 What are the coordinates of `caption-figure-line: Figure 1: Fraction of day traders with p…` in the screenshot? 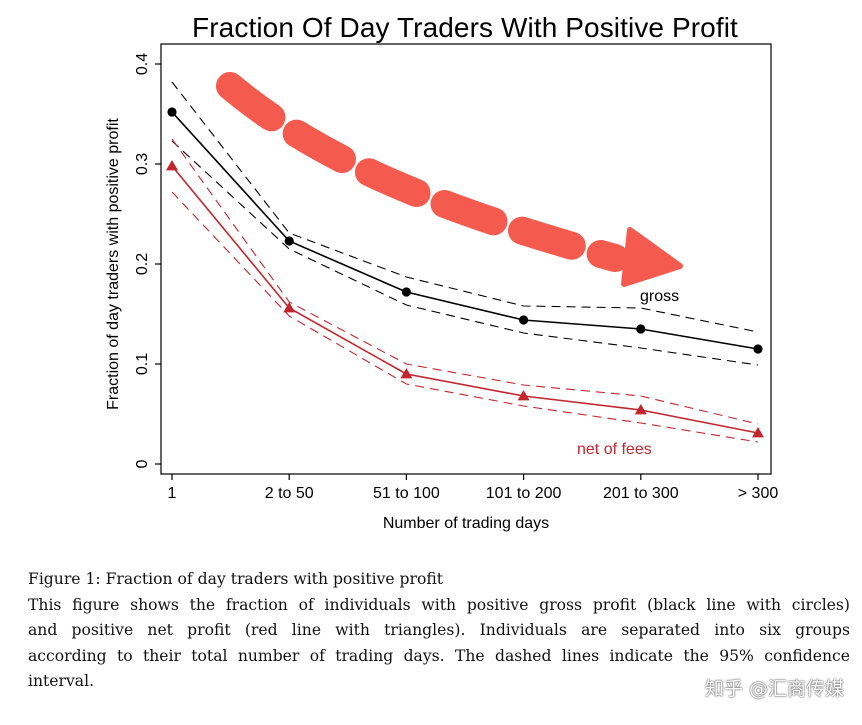 It's located at (236, 579).